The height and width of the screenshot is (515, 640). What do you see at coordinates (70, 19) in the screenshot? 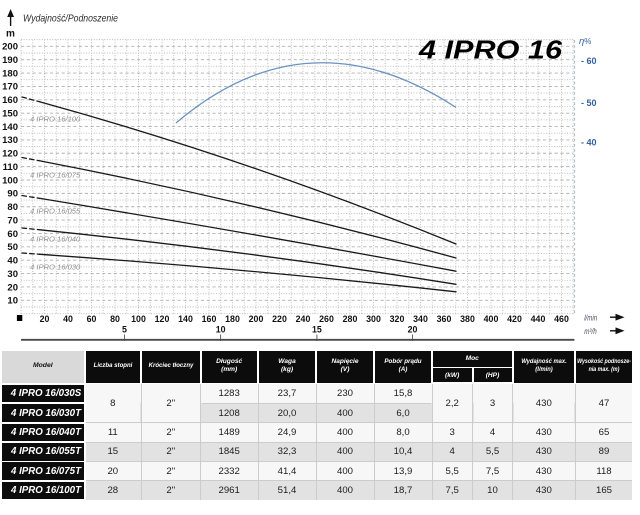
I see `svg-text: Wydajność/Podnoszenie` at bounding box center [70, 19].